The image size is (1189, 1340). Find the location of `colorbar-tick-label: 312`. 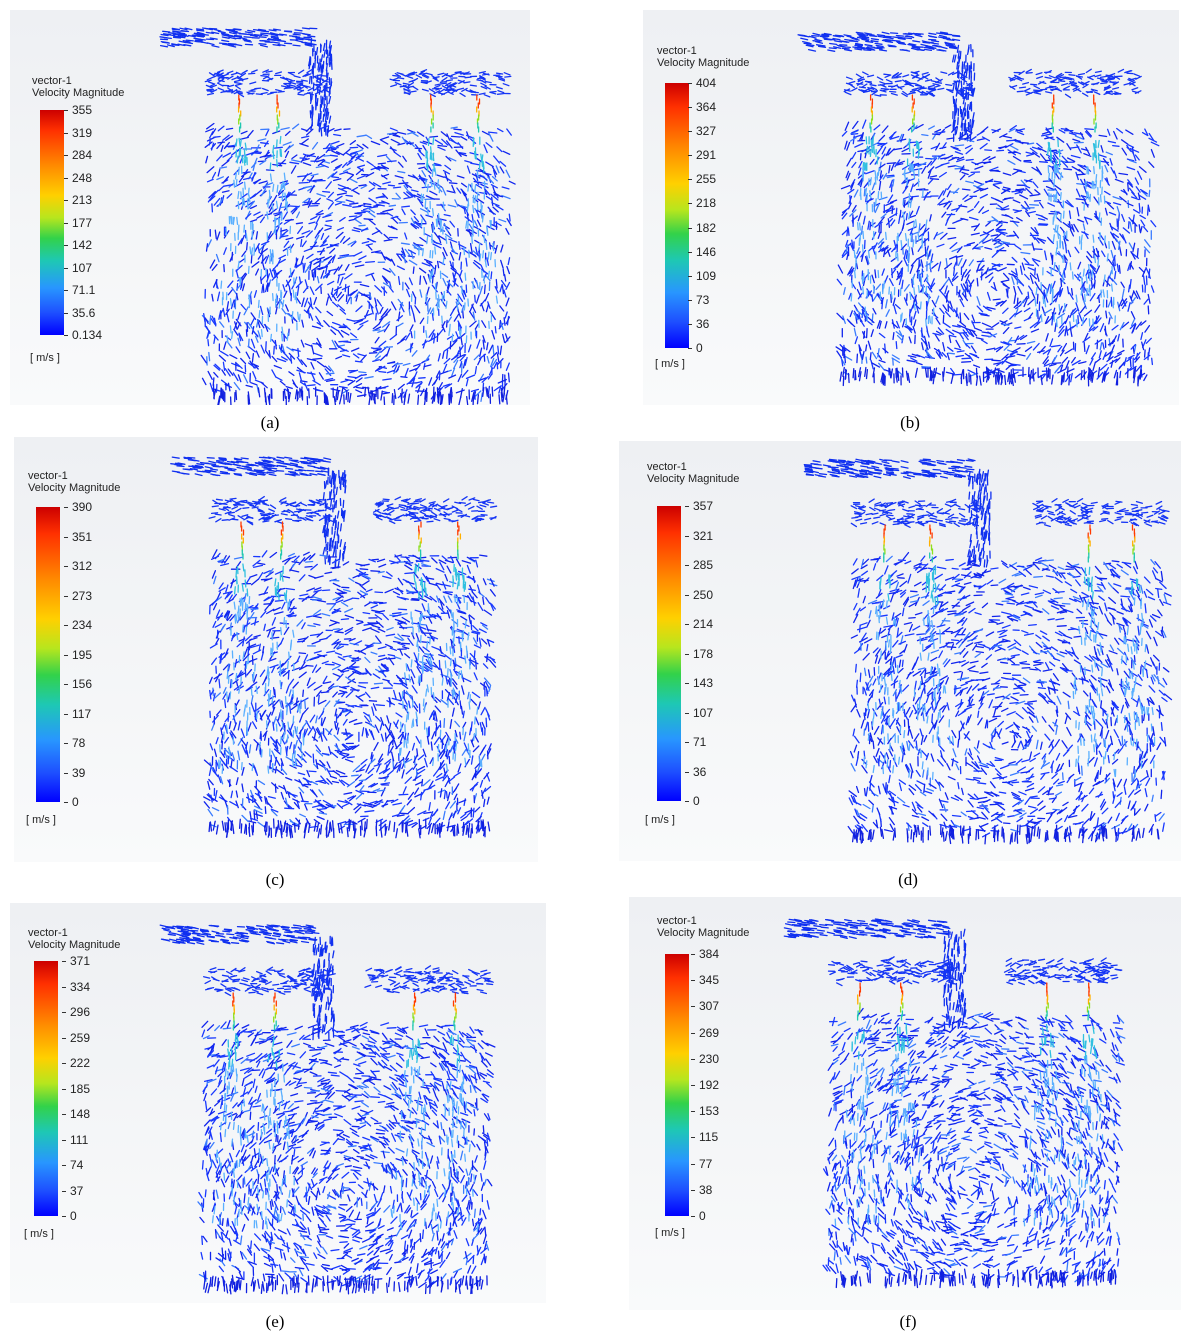

colorbar-tick-label: 312 is located at coordinates (82, 566).